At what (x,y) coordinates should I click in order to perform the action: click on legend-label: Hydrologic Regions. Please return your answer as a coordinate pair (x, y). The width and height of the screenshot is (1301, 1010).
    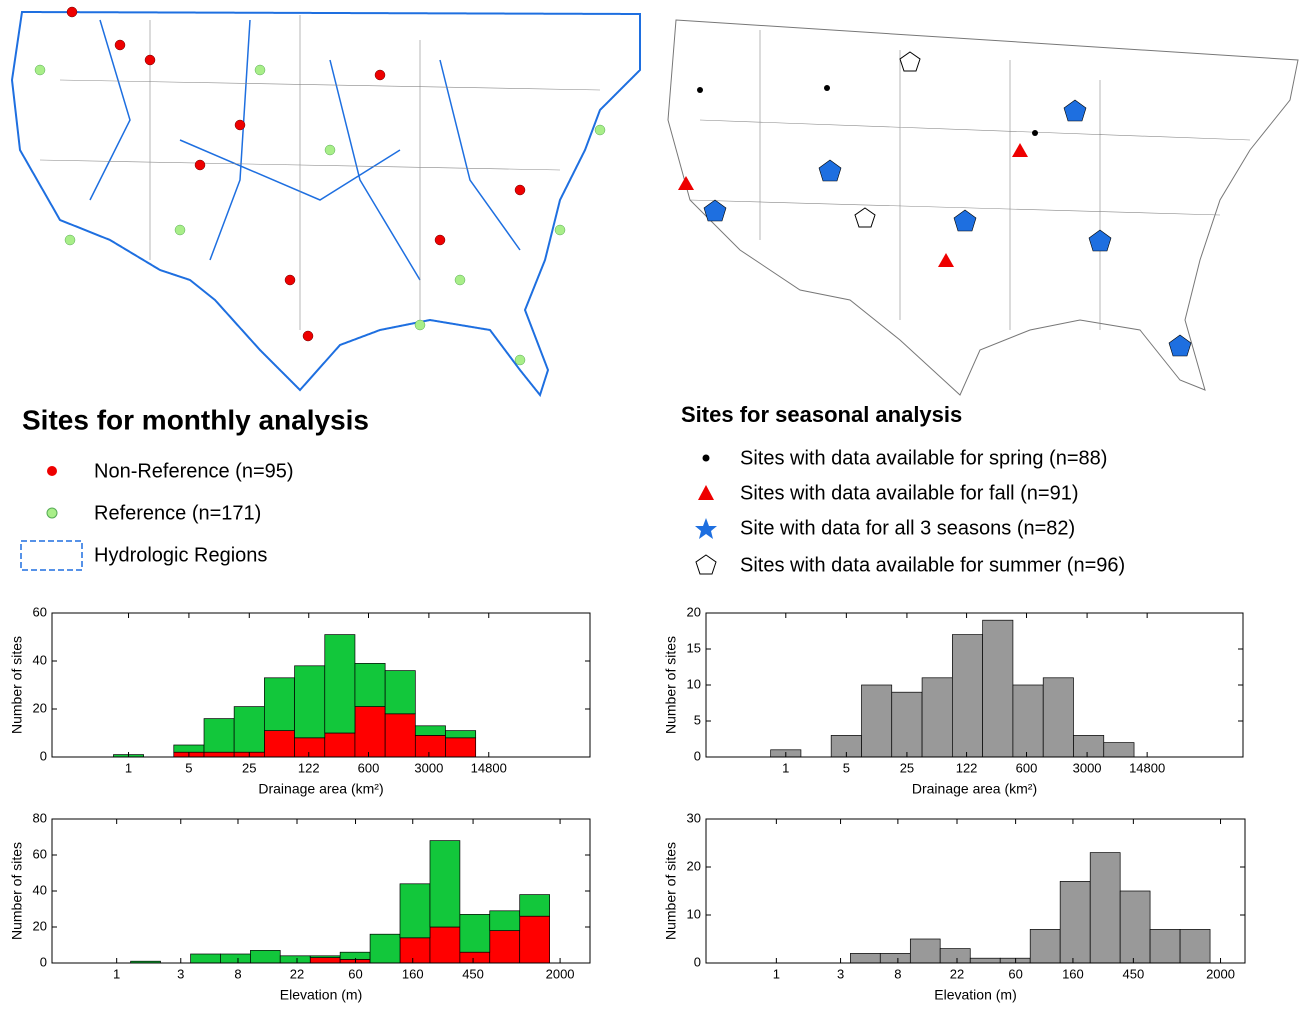
    Looking at the image, I should click on (180, 555).